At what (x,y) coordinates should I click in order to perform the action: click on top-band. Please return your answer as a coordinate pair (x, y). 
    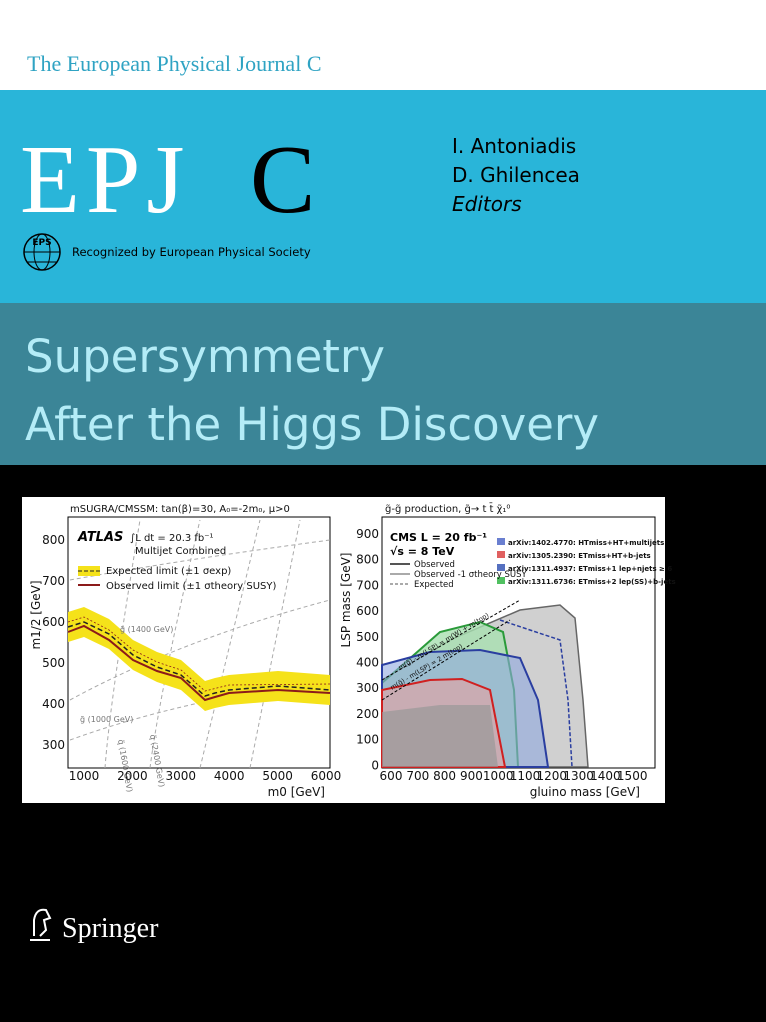
    Looking at the image, I should click on (383, 45).